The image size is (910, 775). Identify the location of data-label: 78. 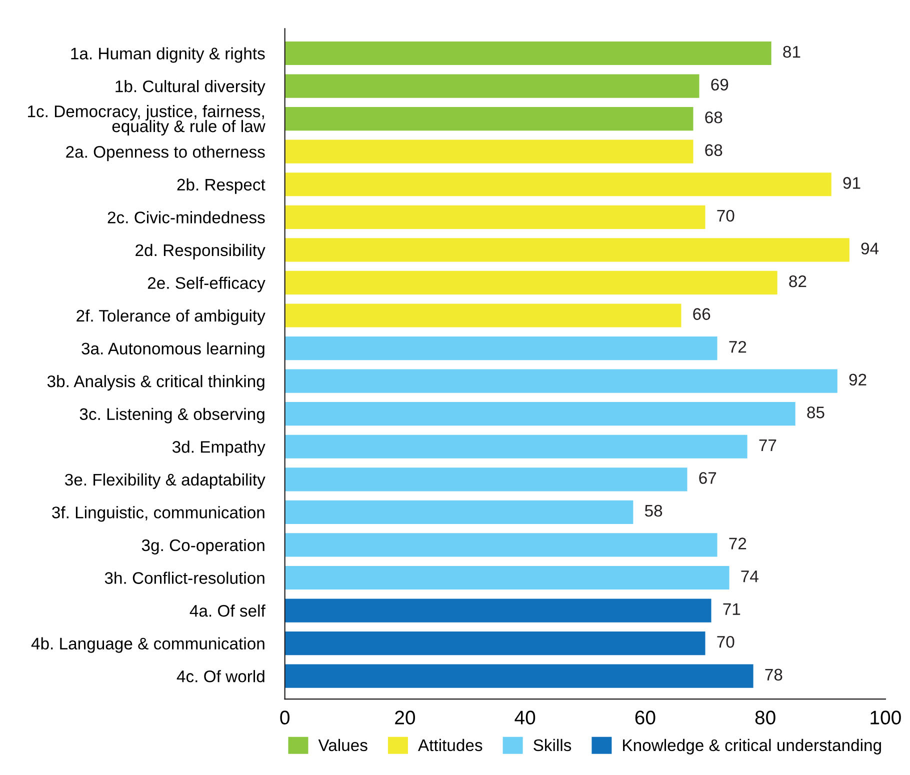
(773, 674).